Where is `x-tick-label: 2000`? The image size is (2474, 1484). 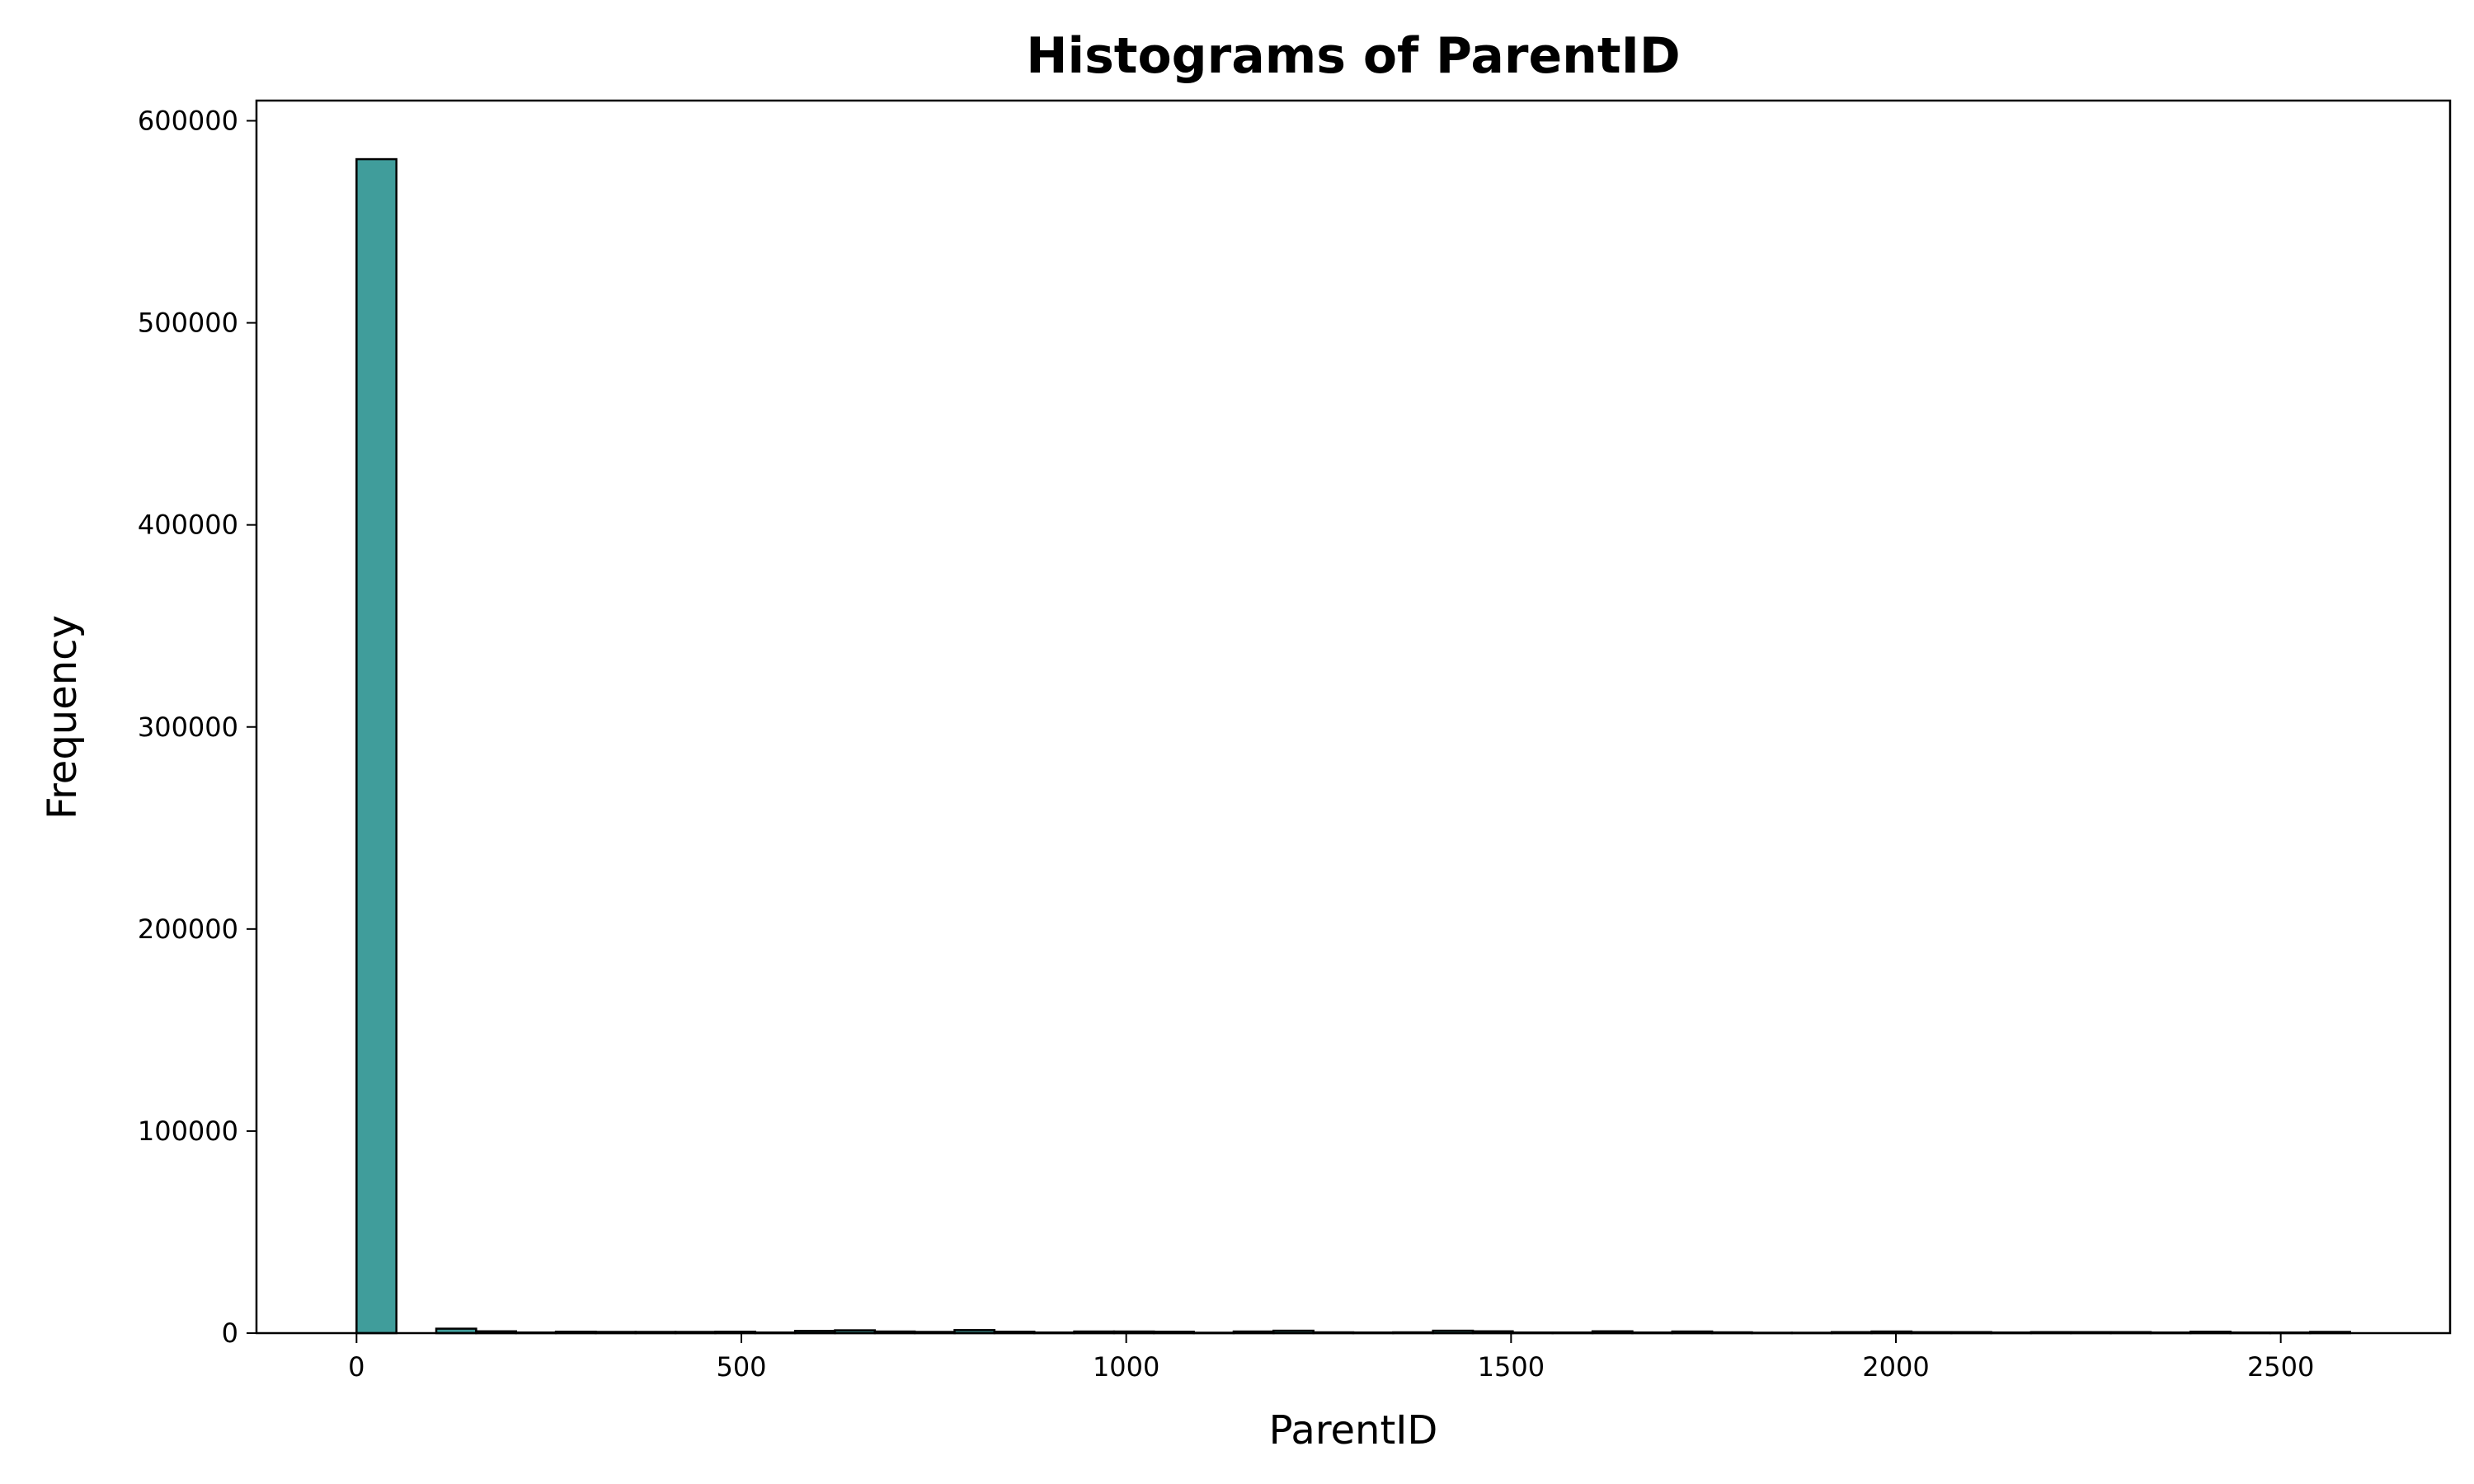
x-tick-label: 2000 is located at coordinates (1895, 1367).